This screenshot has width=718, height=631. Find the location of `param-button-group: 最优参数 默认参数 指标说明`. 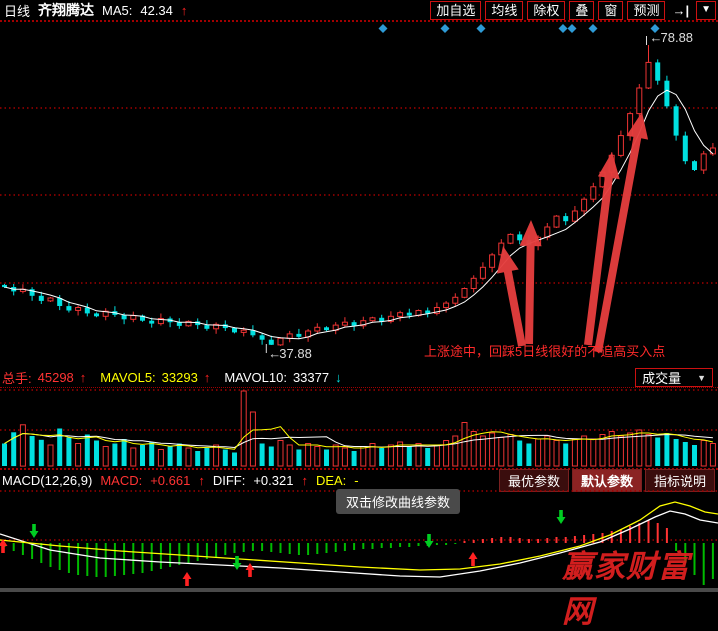

param-button-group: 最优参数 默认参数 指标说明 is located at coordinates (606, 480).